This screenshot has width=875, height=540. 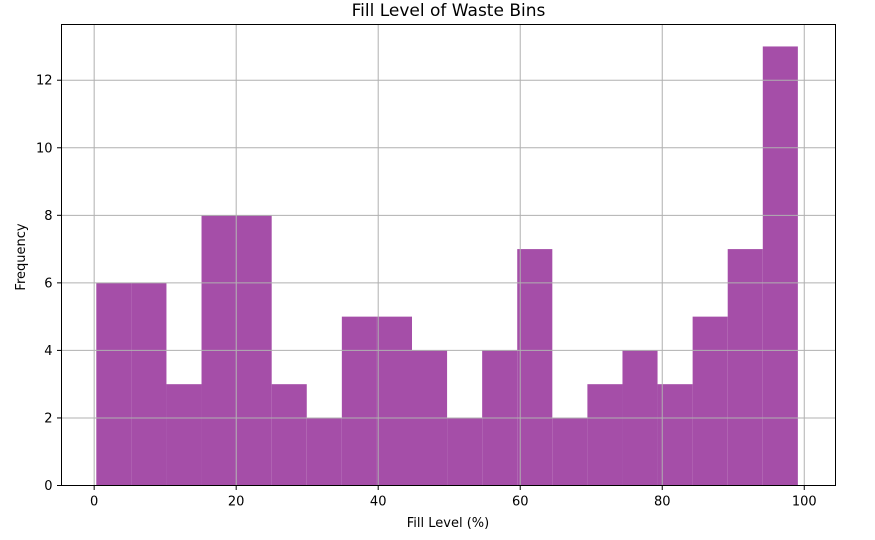 I want to click on y-axis-ticks: 0 2 4 6 8 10 12, so click(x=49, y=284).